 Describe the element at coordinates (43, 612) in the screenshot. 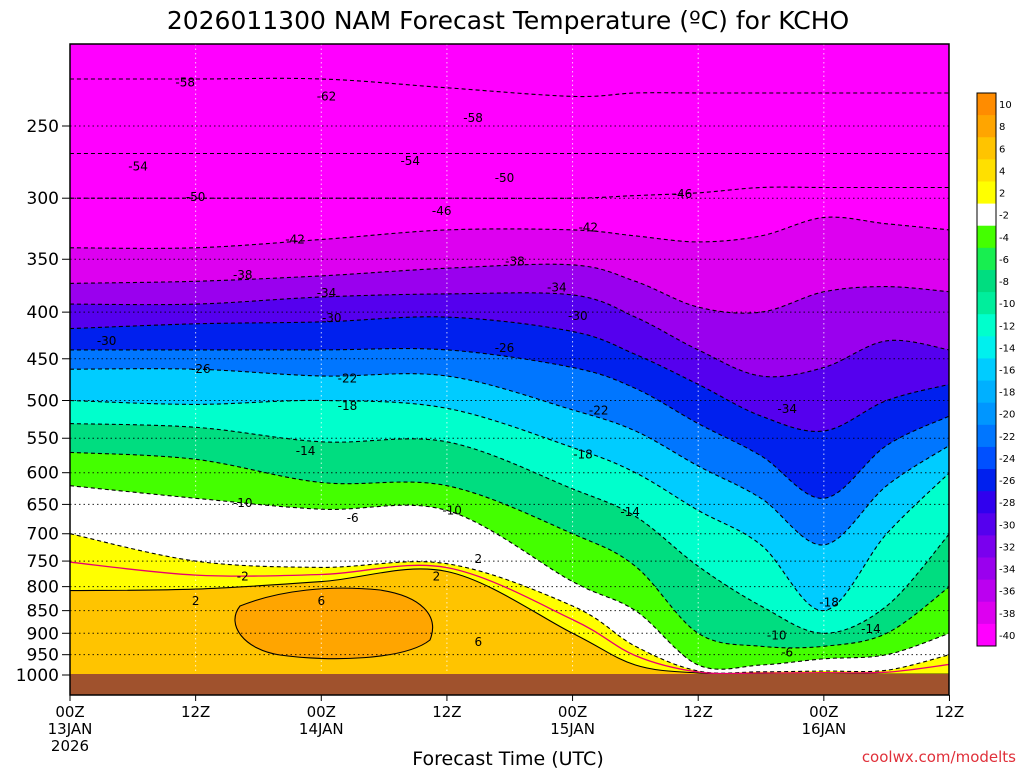

I see `y-tick-label-850: 850` at that location.